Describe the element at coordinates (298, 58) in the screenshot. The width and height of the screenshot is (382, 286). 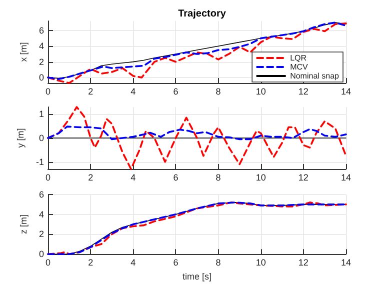
I see `legend-label: LQR` at that location.